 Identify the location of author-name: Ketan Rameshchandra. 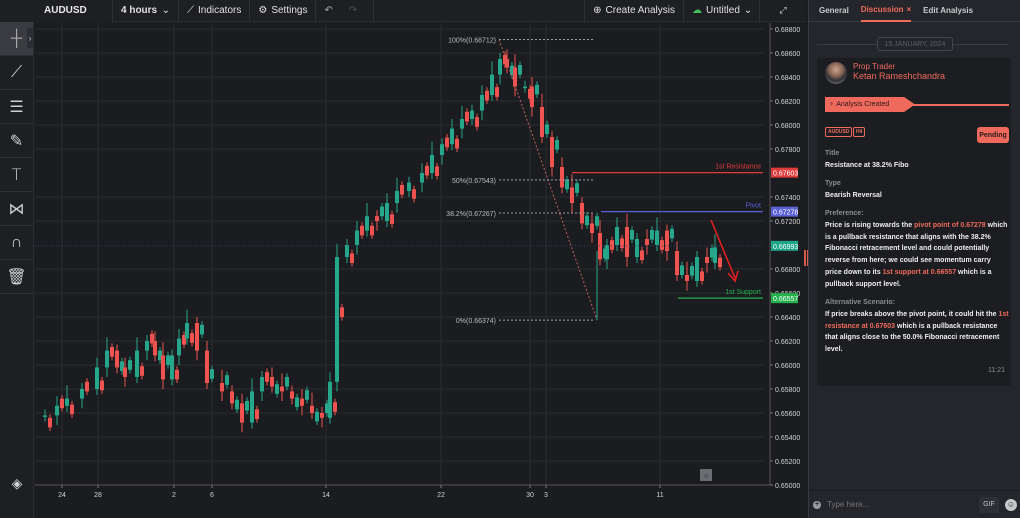
(899, 76).